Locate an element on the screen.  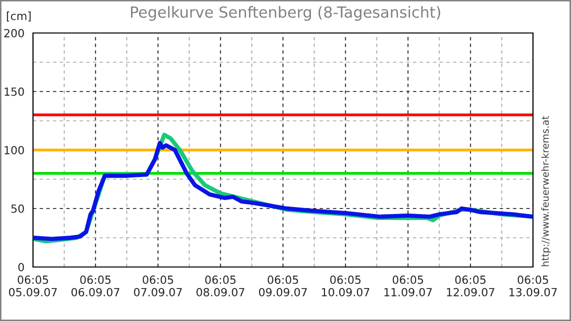
y-tick-label: 150 is located at coordinates (14, 91).